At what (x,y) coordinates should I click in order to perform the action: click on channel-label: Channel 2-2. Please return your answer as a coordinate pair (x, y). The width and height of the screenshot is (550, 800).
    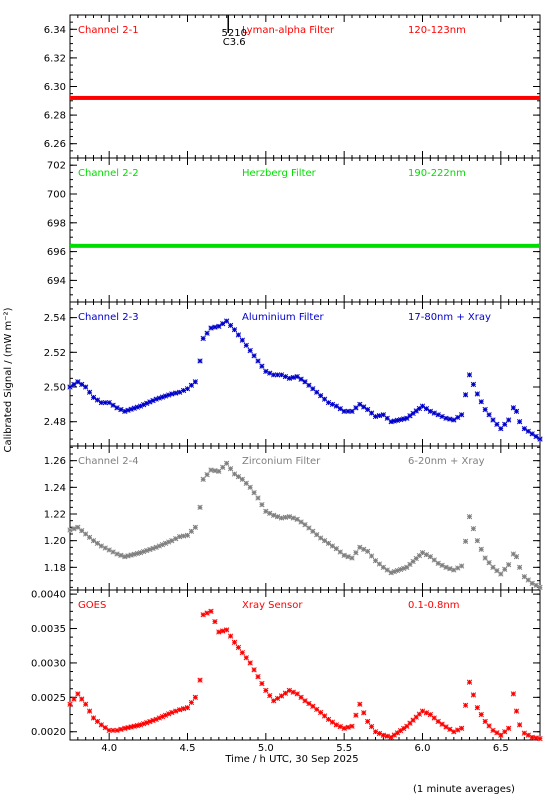
    Looking at the image, I should click on (108, 173).